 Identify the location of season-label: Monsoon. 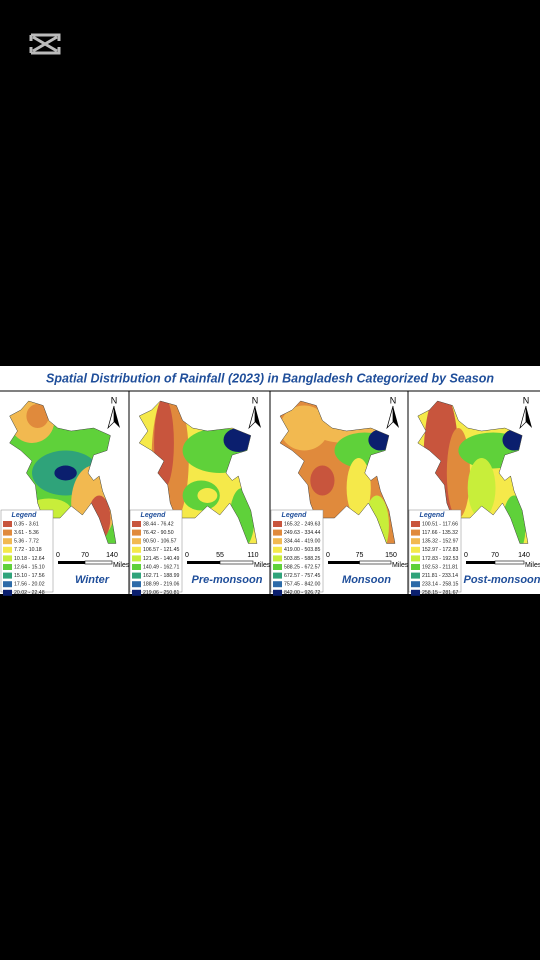
(366, 580).